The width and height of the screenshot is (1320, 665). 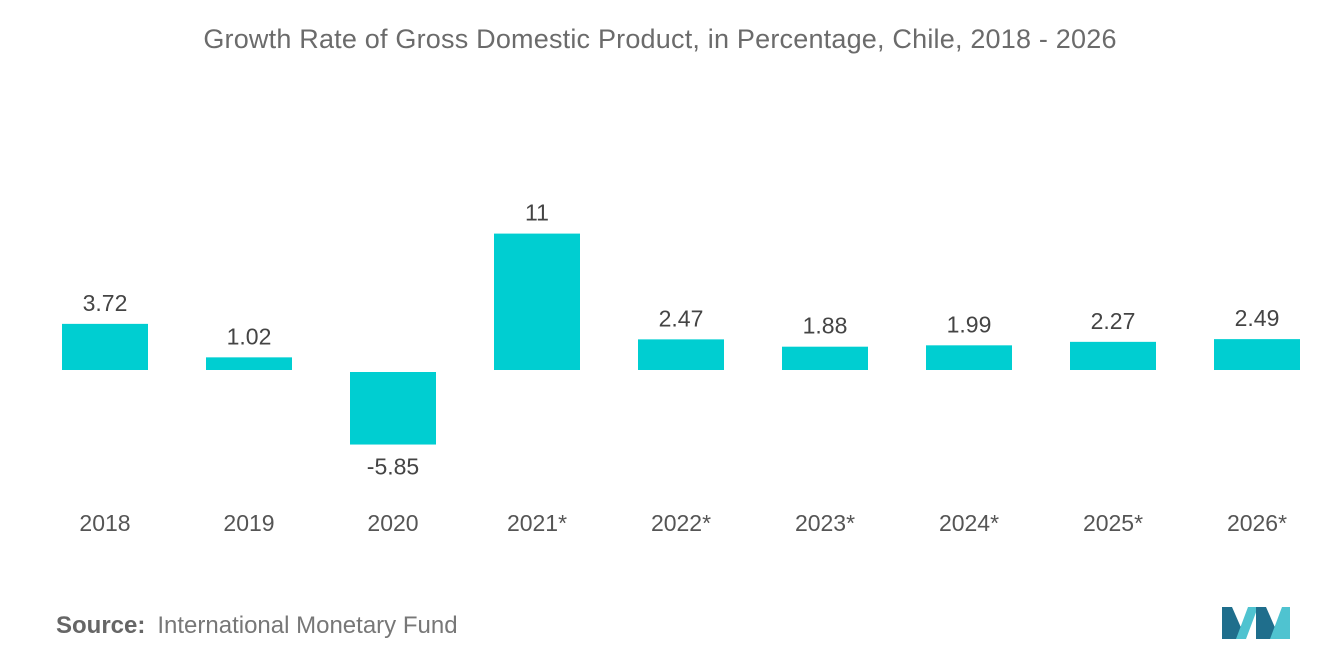 I want to click on source-text: International Monetary Fund, so click(x=307, y=625).